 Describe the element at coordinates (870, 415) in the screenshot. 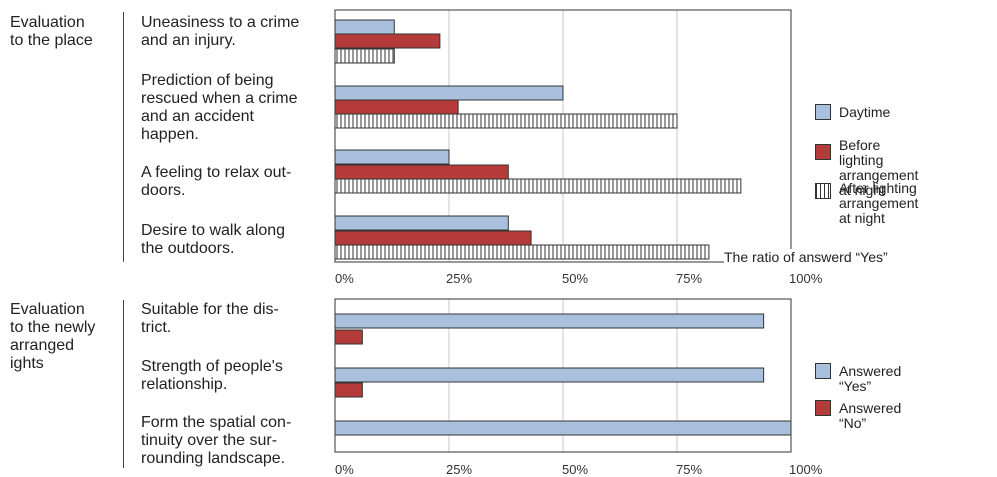

I see `legend-label: Answered “No”` at that location.